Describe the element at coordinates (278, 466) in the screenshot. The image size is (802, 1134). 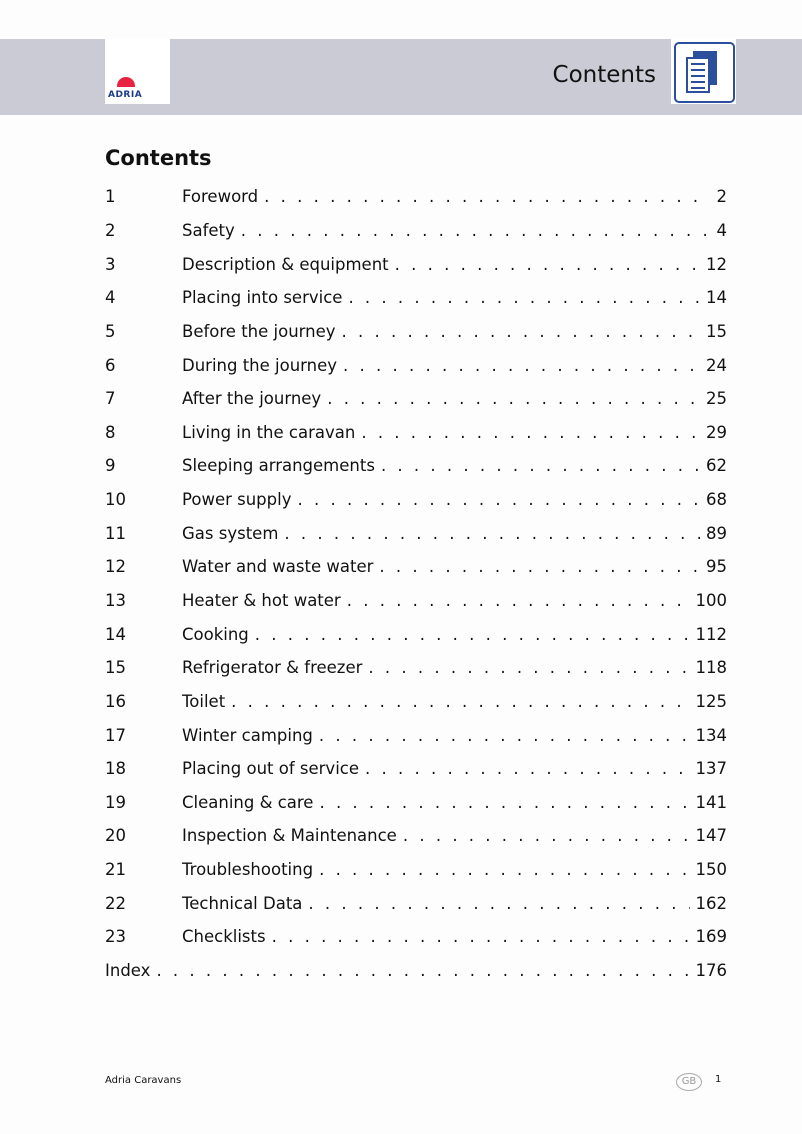
I see `toc-entry-title: Sleeping arrangements` at that location.